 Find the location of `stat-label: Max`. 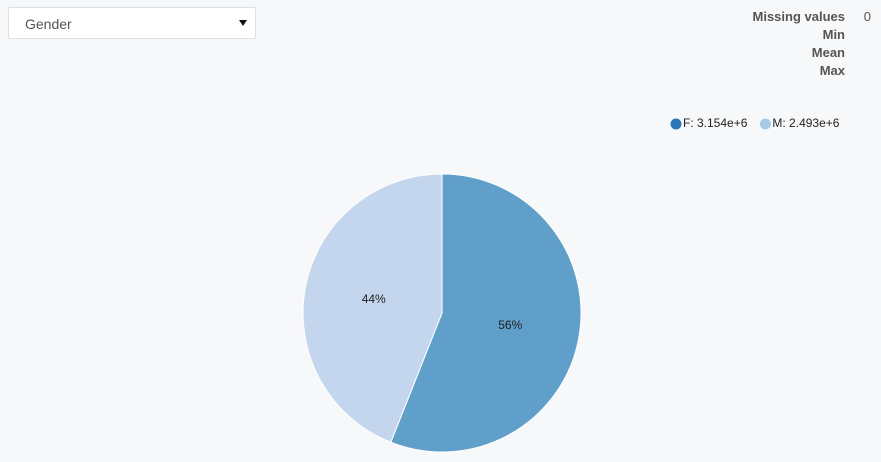

stat-label: Max is located at coordinates (832, 70).